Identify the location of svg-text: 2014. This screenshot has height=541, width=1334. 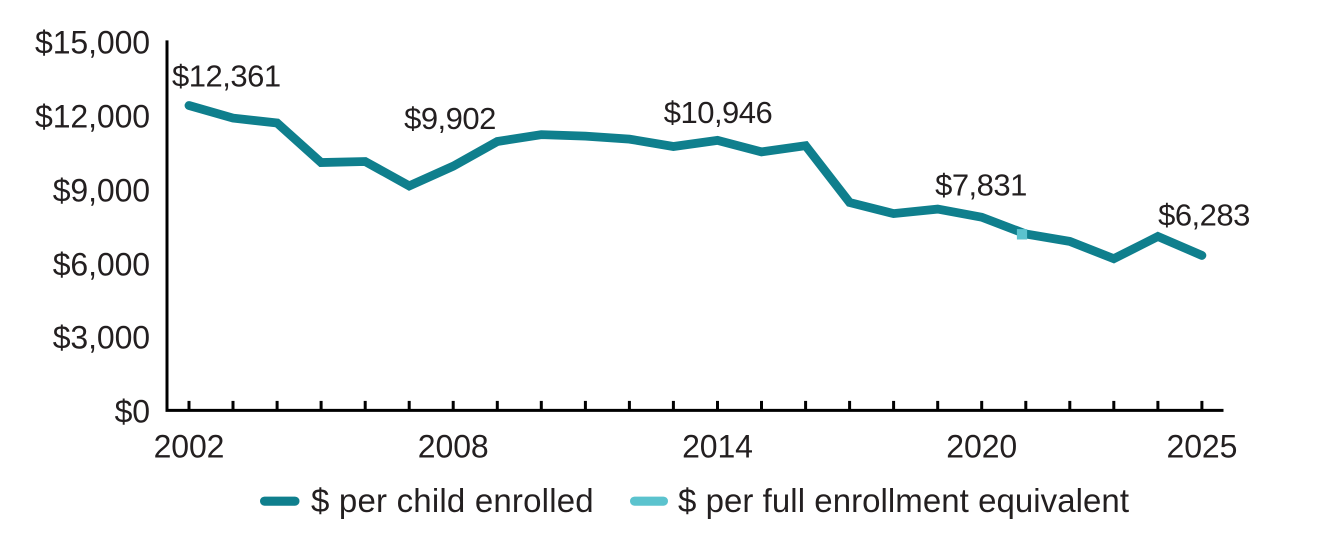
(717, 447).